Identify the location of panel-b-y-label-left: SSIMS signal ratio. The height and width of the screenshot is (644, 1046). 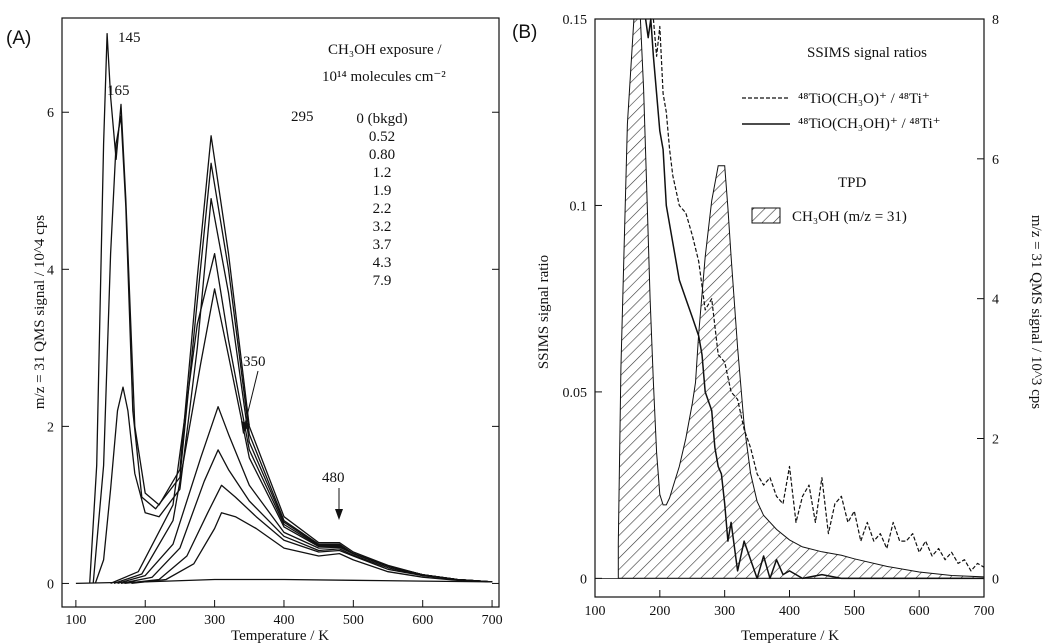
(544, 312).